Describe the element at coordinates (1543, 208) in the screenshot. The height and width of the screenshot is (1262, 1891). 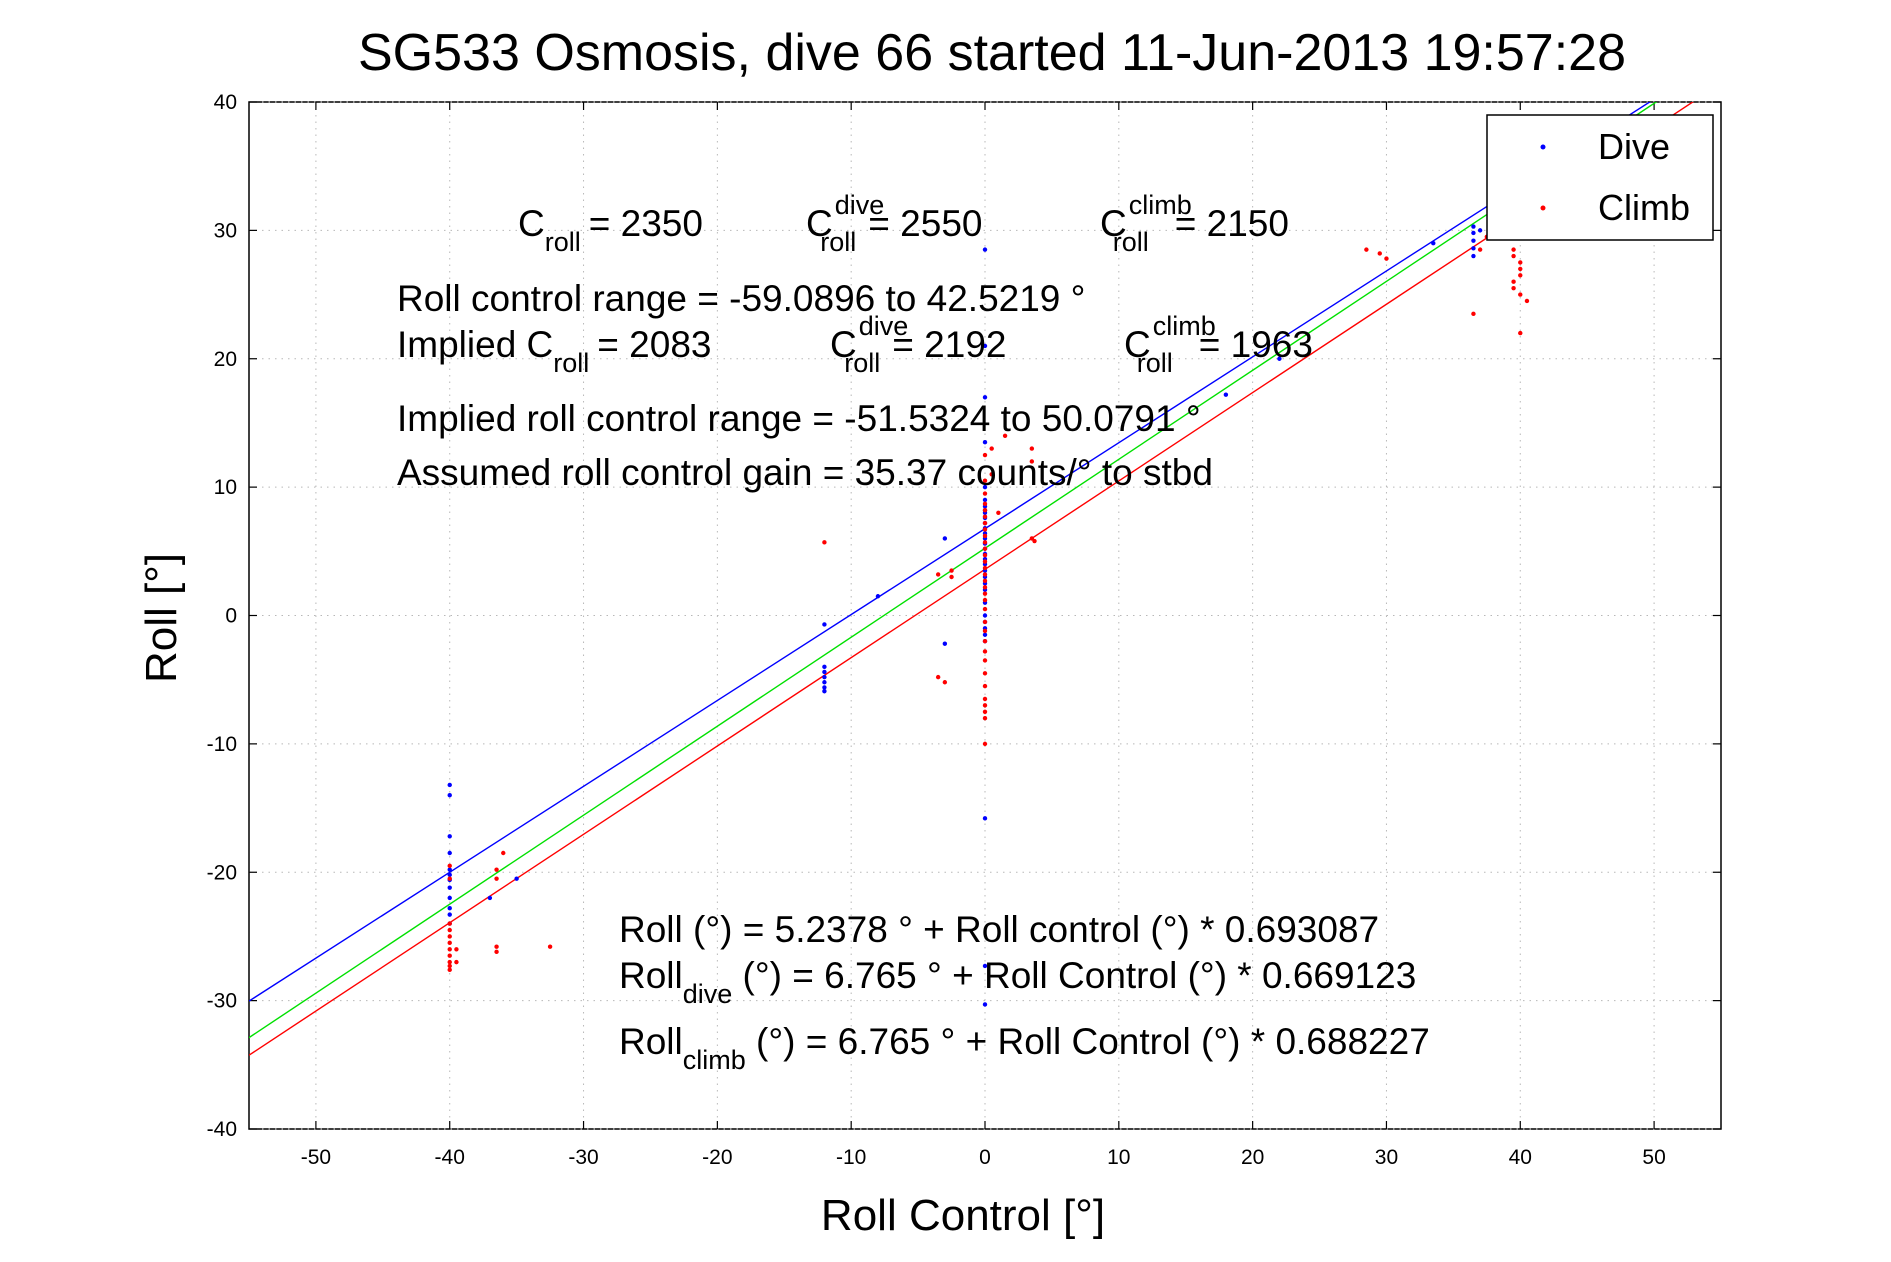
I see `legend-marker-climb` at that location.